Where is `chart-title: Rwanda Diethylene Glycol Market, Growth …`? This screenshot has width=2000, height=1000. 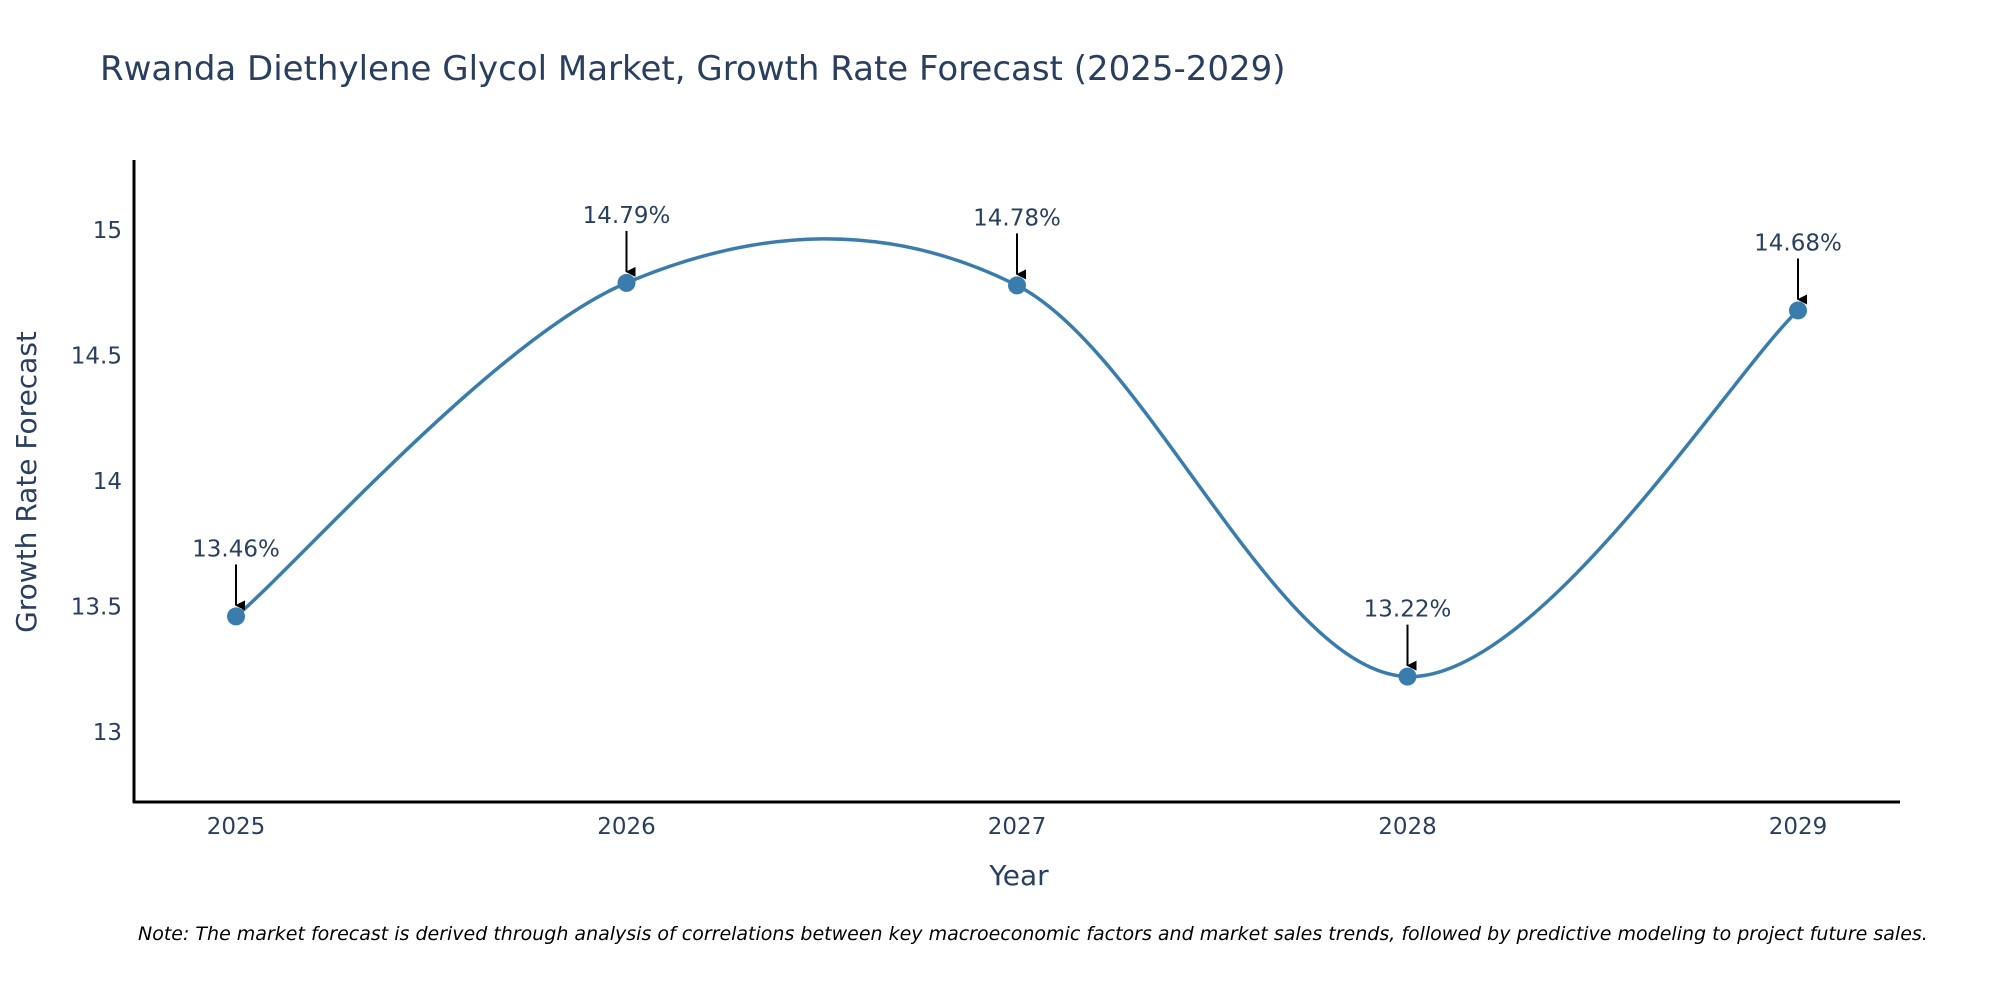 chart-title: Rwanda Diethylene Glycol Market, Growth … is located at coordinates (693, 69).